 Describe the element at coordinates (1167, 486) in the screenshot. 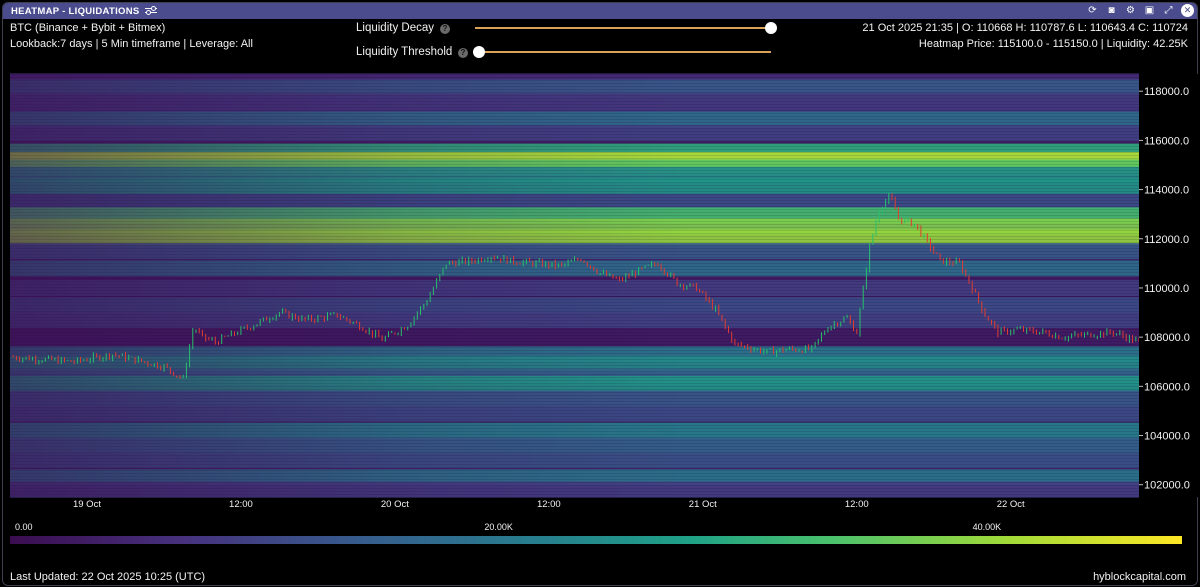

I see `y-tick-label: 102000.0` at that location.